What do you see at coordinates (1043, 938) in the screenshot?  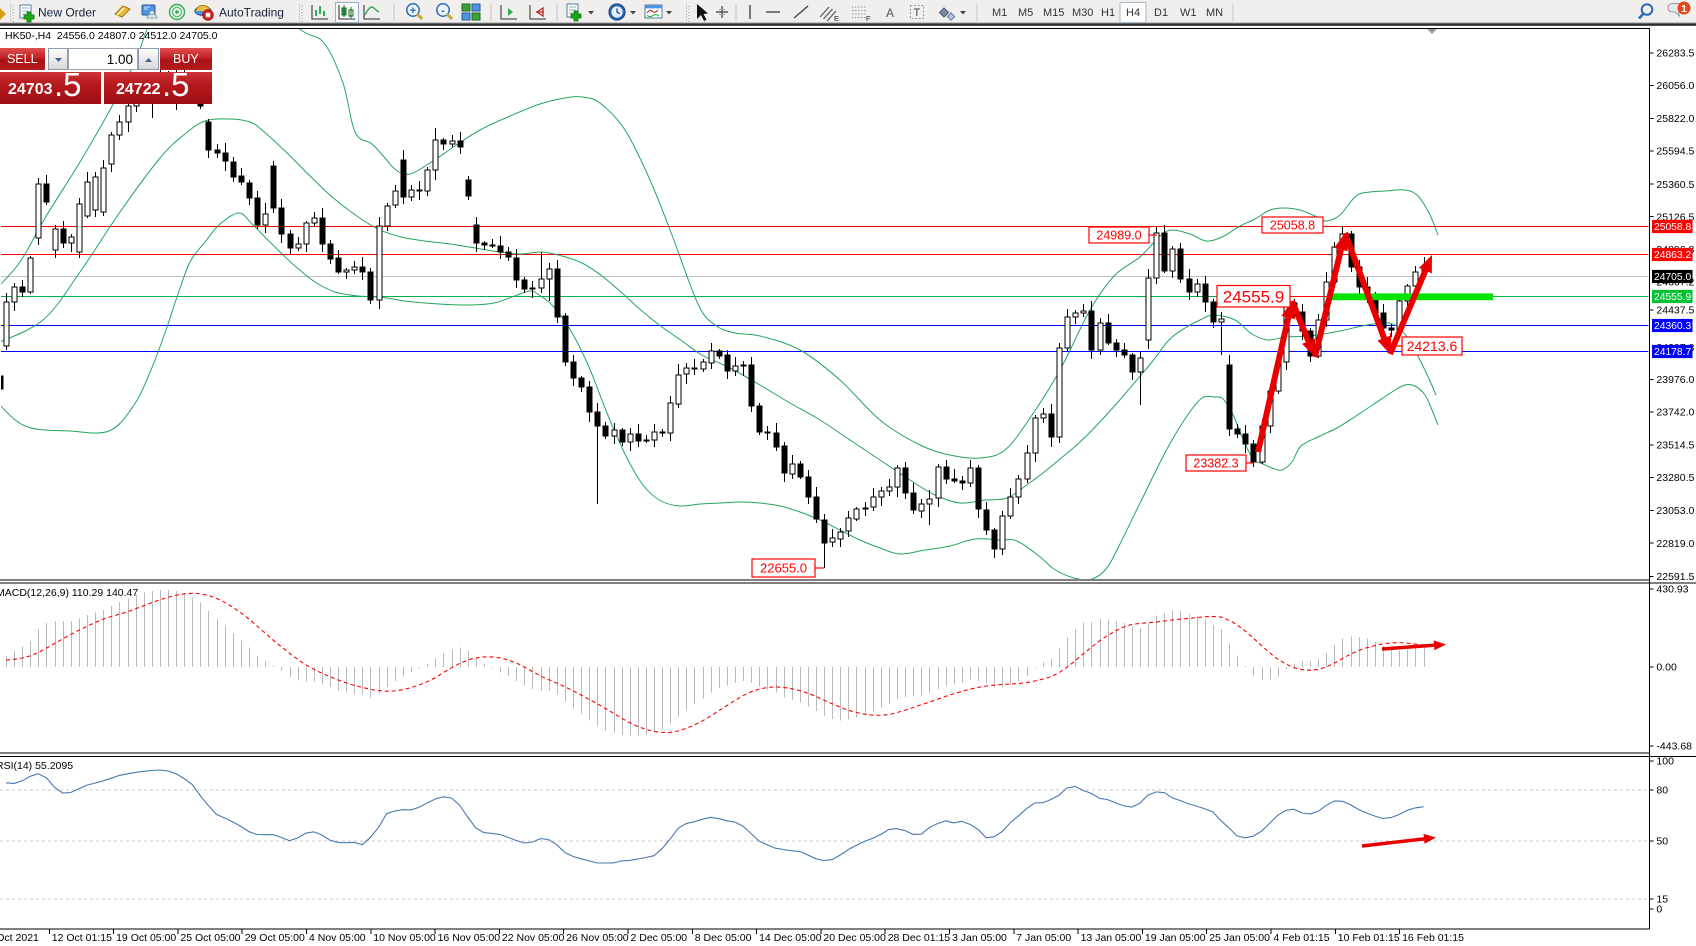 I see `svg-text: 7 Jan 05:00` at bounding box center [1043, 938].